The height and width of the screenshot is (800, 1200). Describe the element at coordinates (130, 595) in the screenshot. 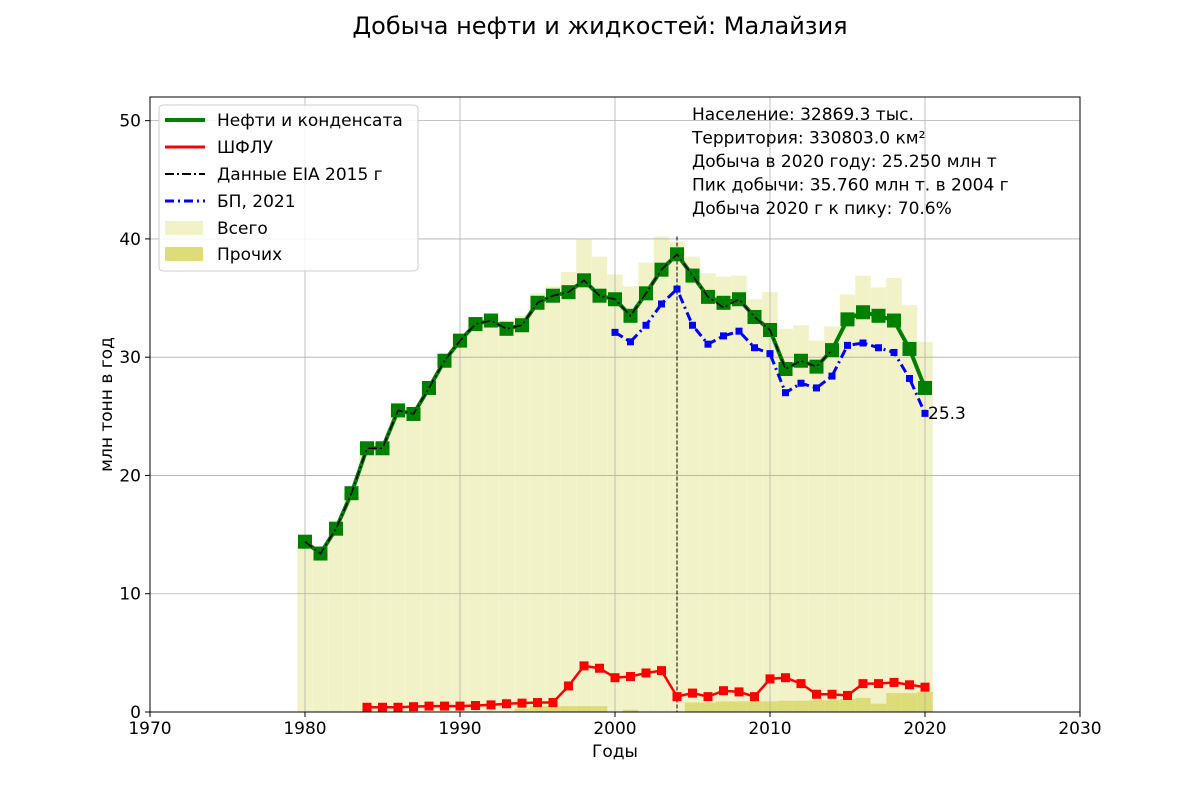

I see `y-tick-label: 10` at that location.